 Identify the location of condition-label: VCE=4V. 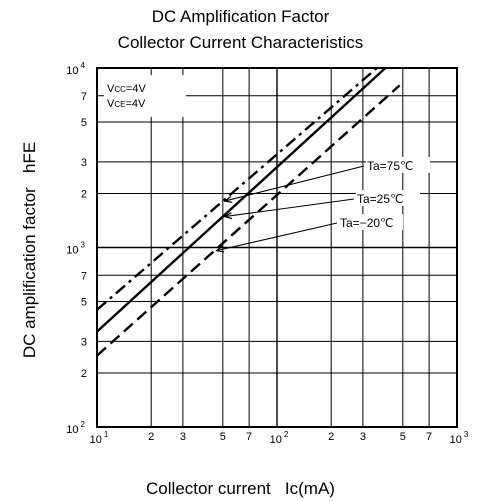
(126, 104).